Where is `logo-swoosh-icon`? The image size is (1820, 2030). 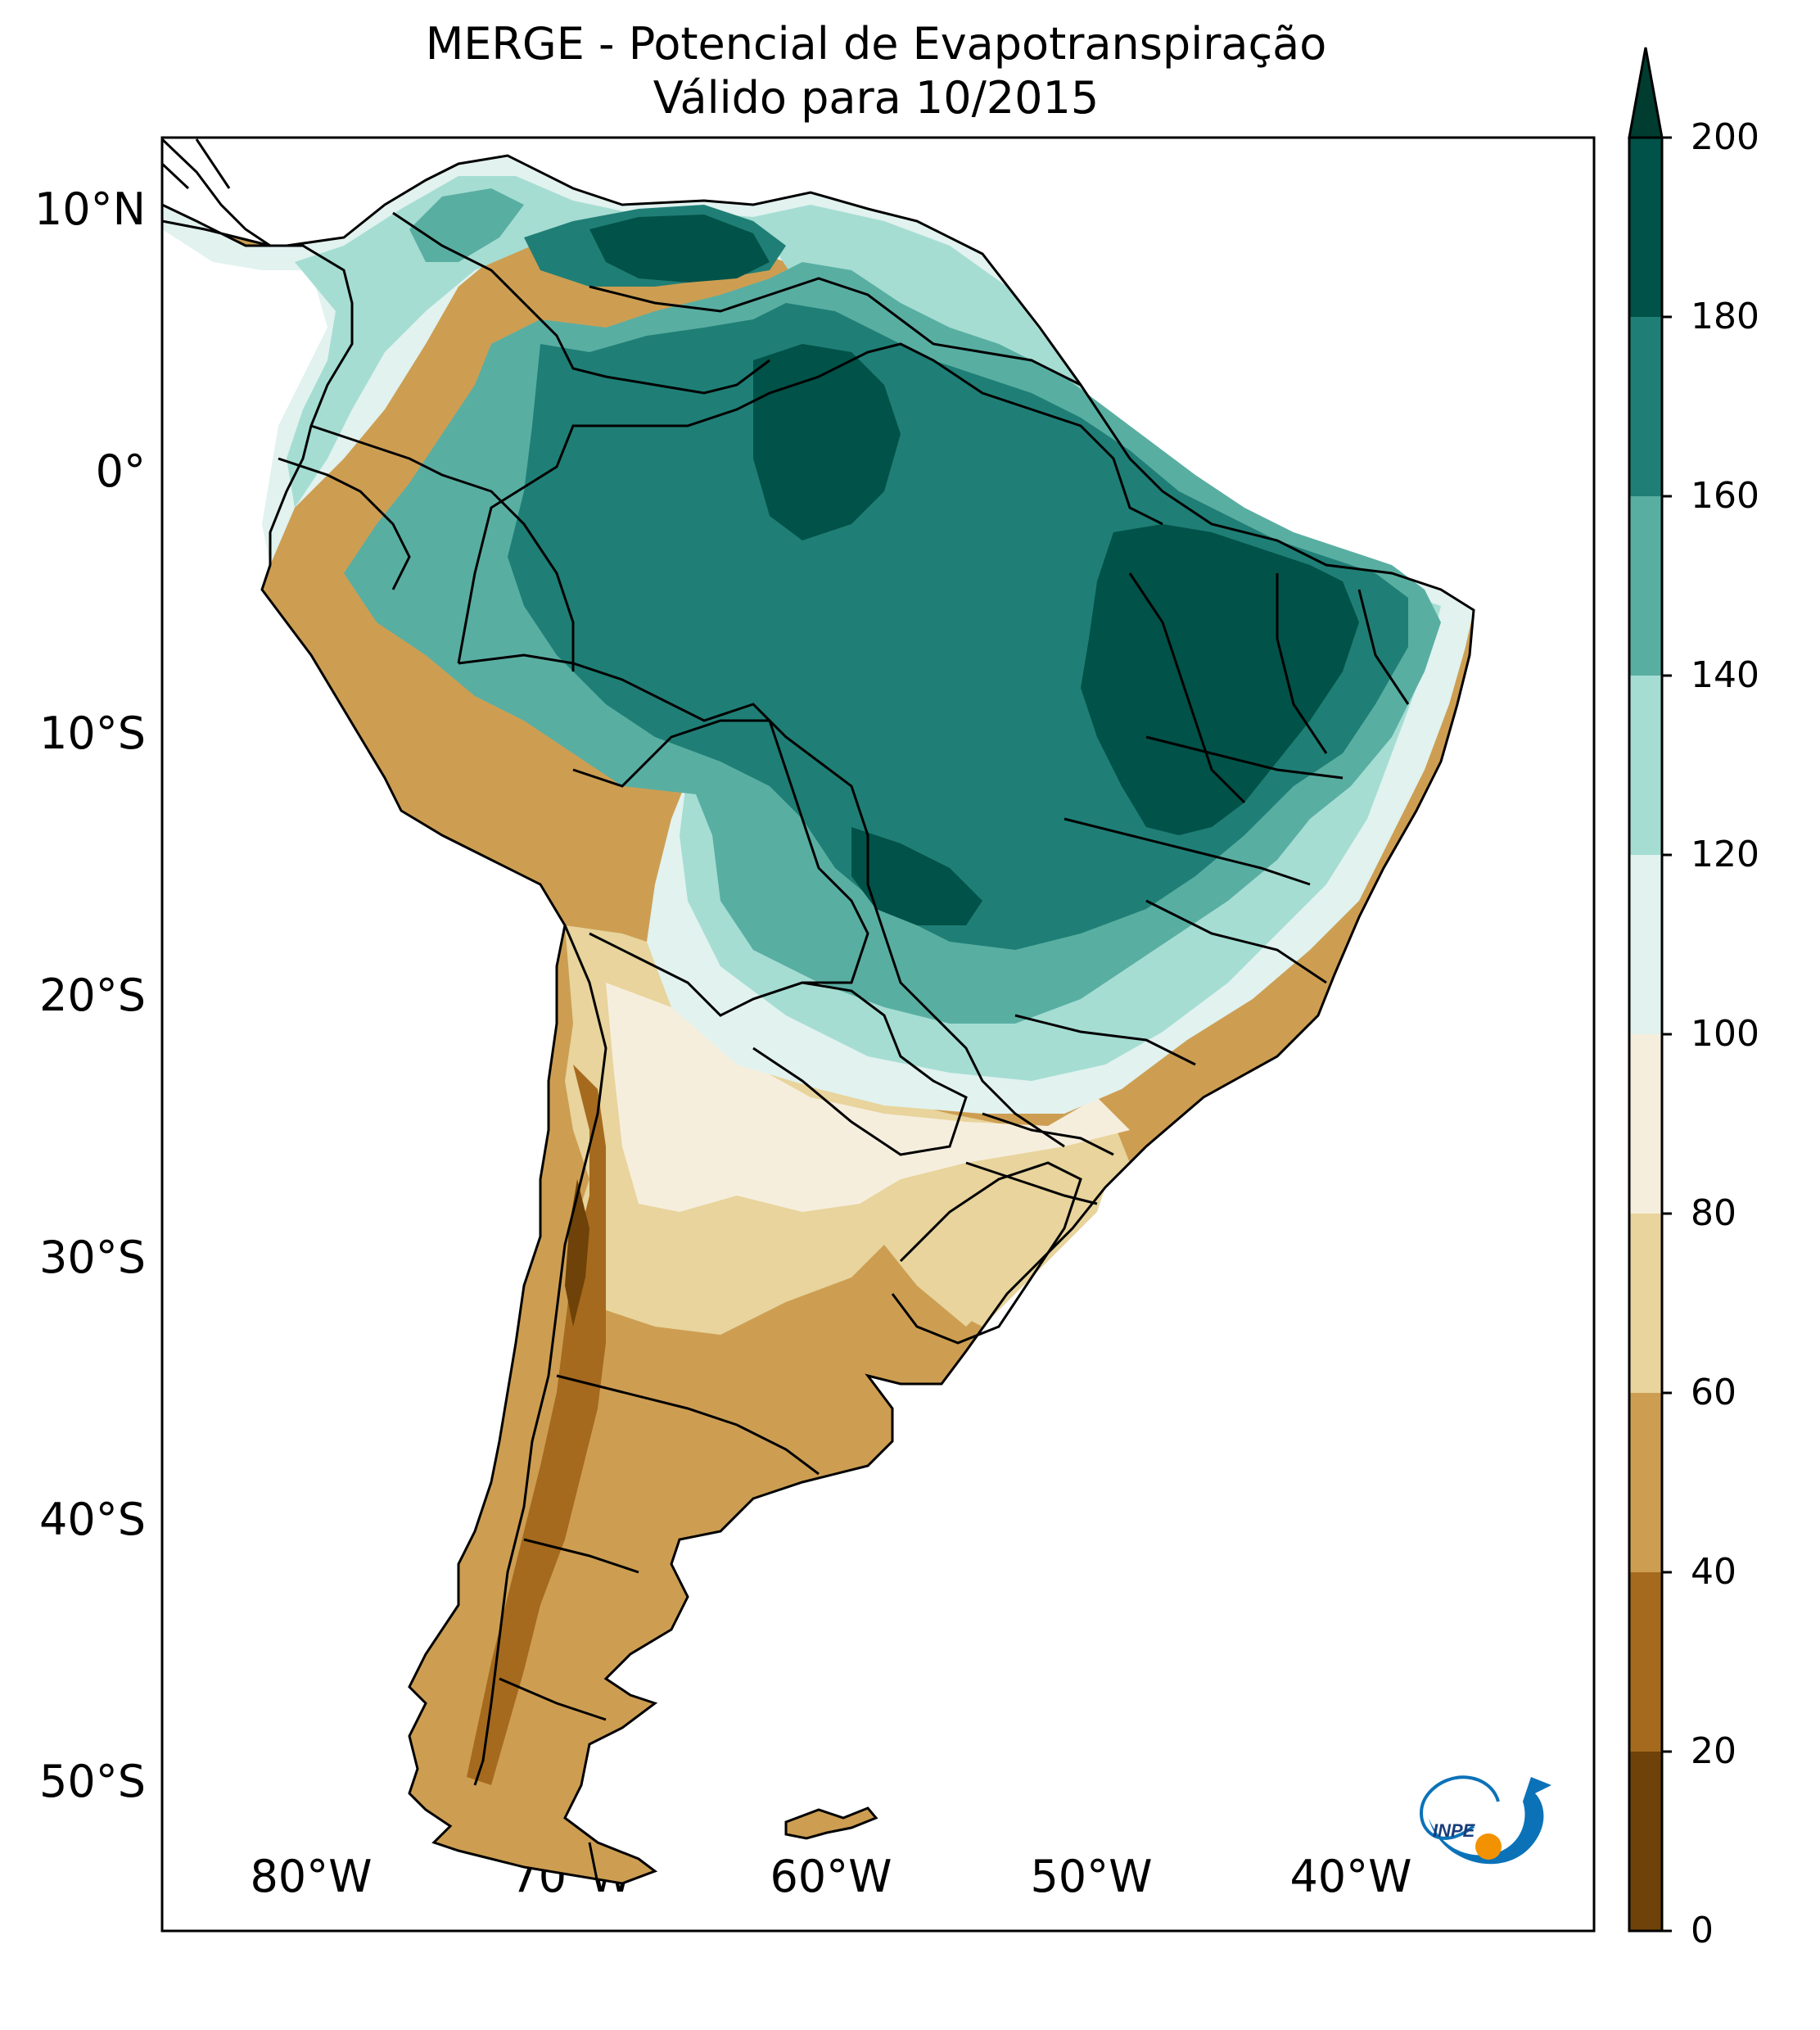
logo-swoosh-icon is located at coordinates (1490, 1821).